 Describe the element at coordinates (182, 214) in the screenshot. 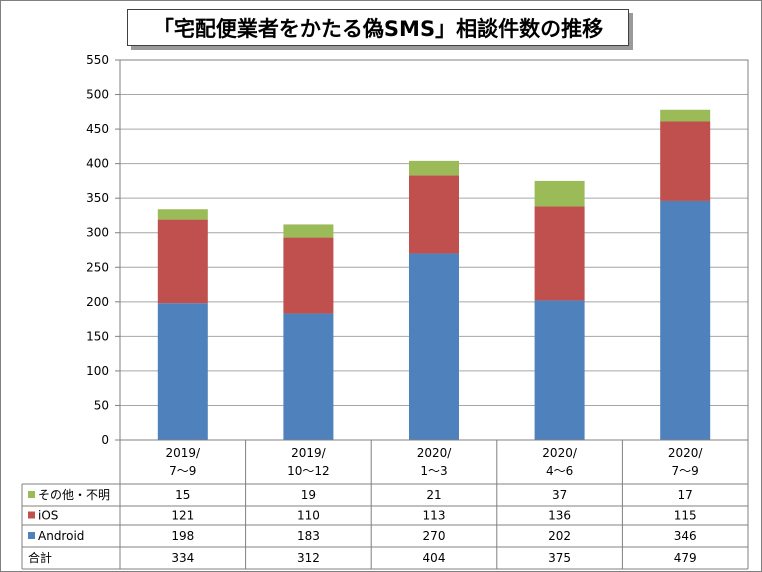

I see `bar-その他・不明-0` at that location.